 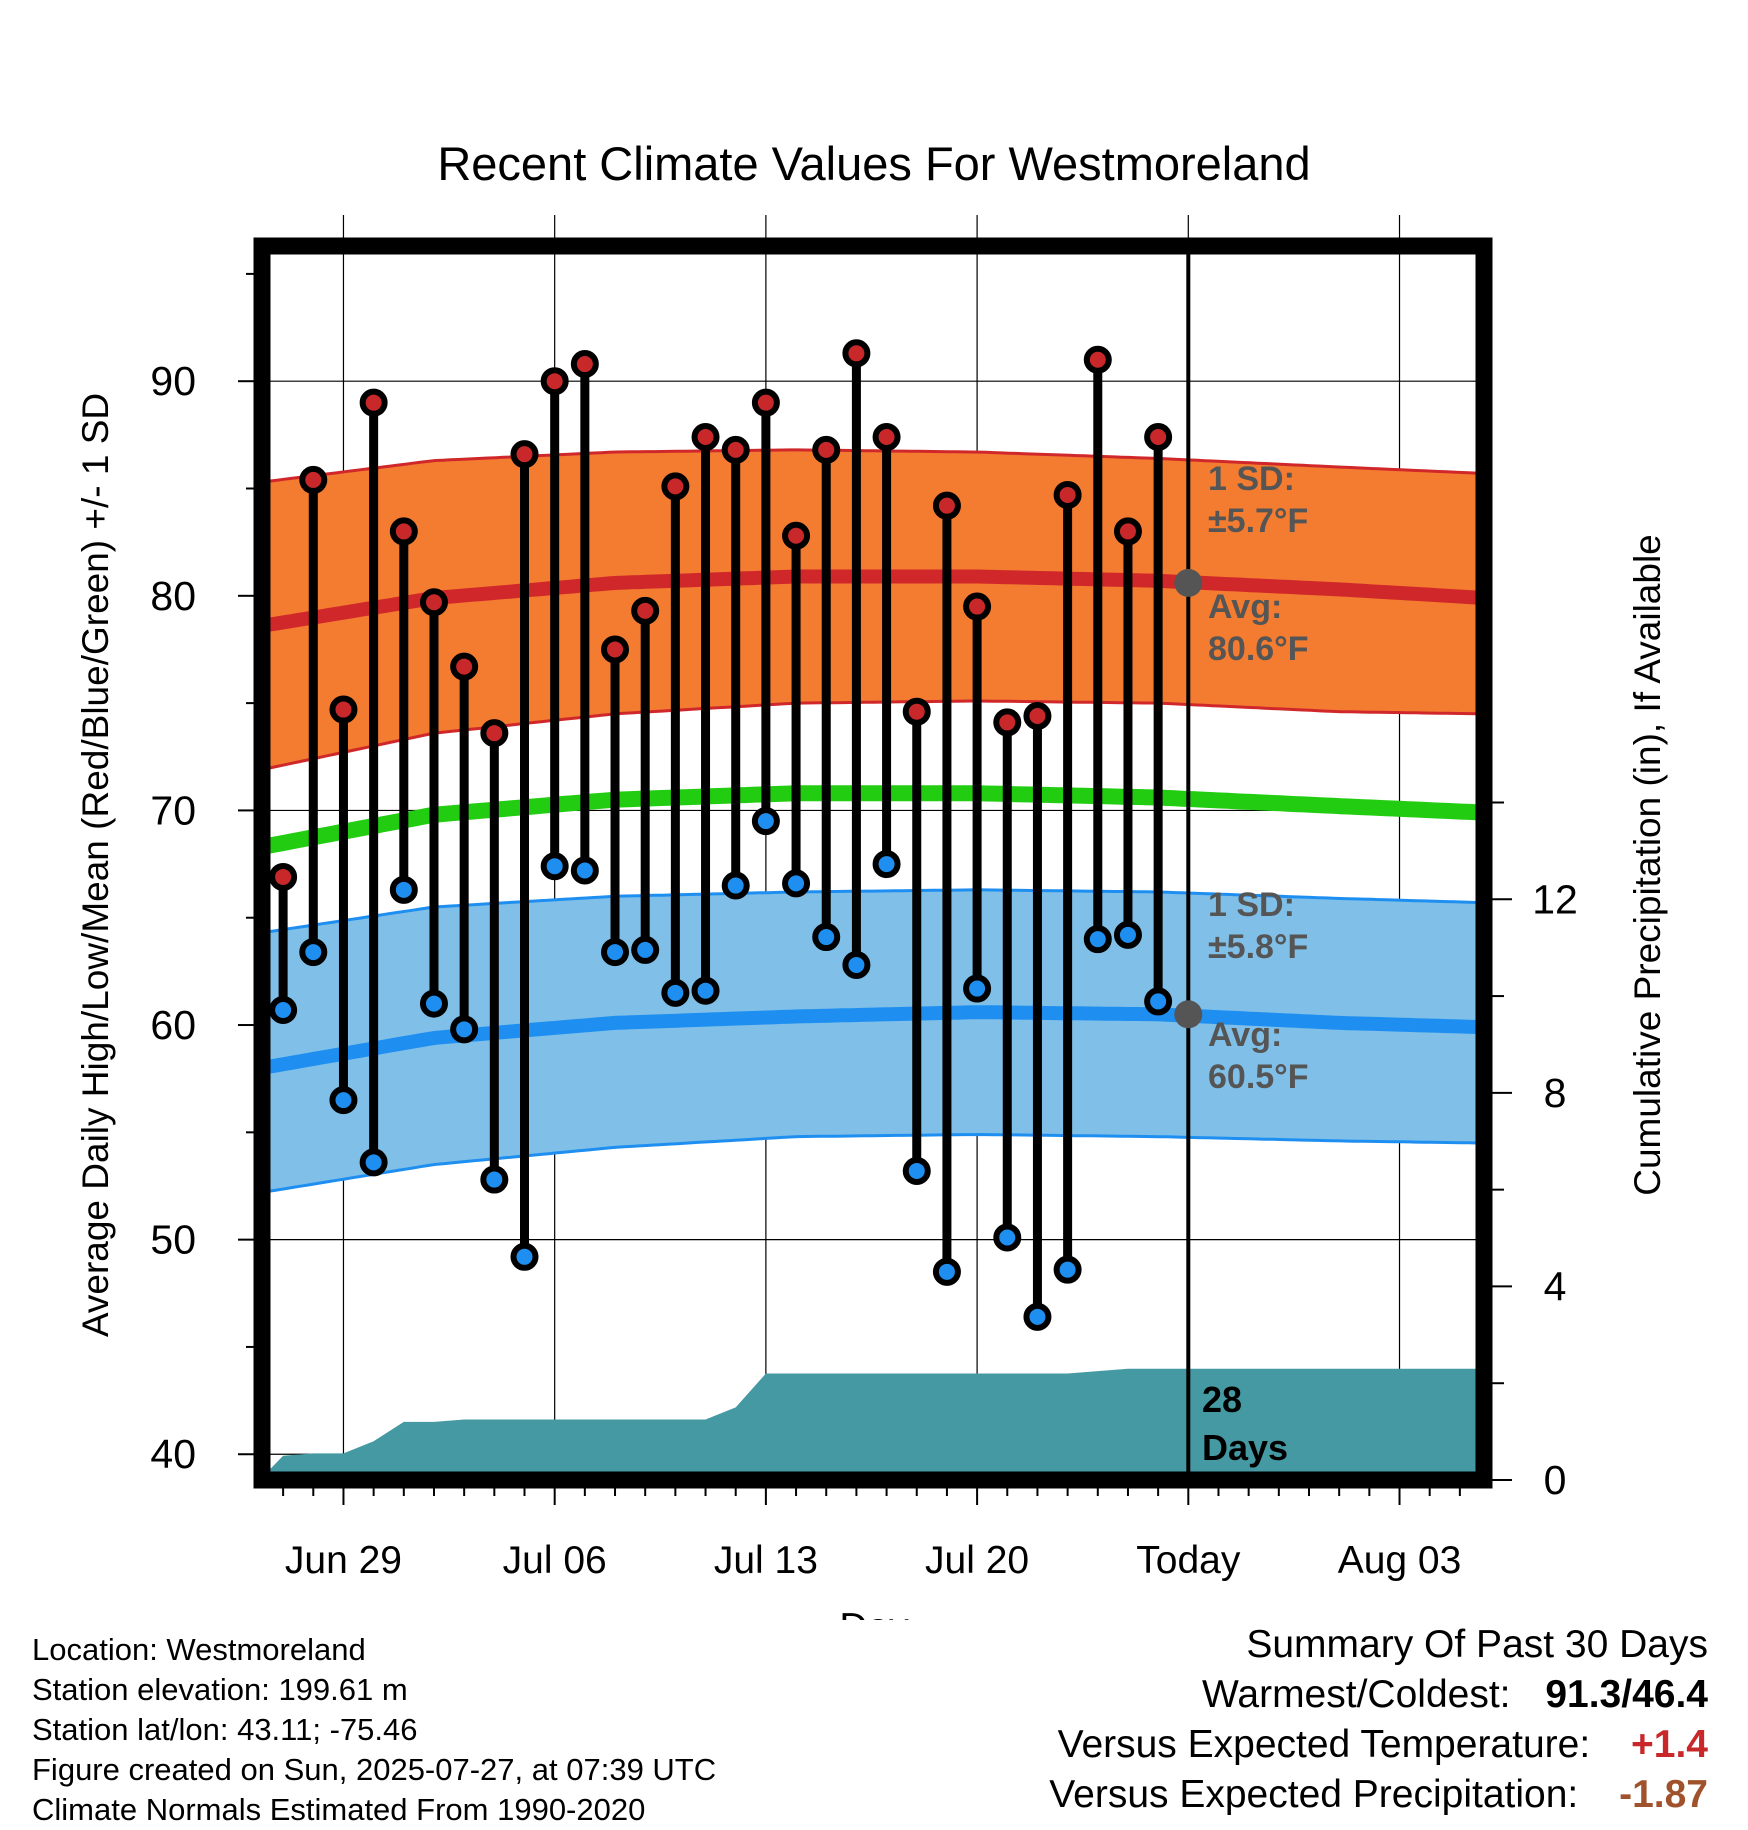 I want to click on y-tick-label: 60, so click(x=173, y=1025).